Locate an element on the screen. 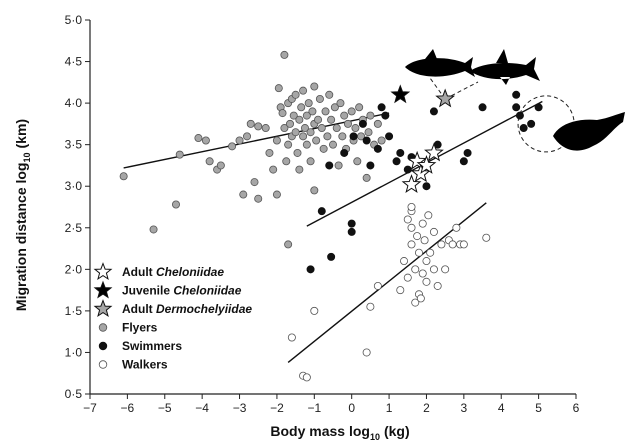  y-tick-label: 1·0 is located at coordinates (74, 352).